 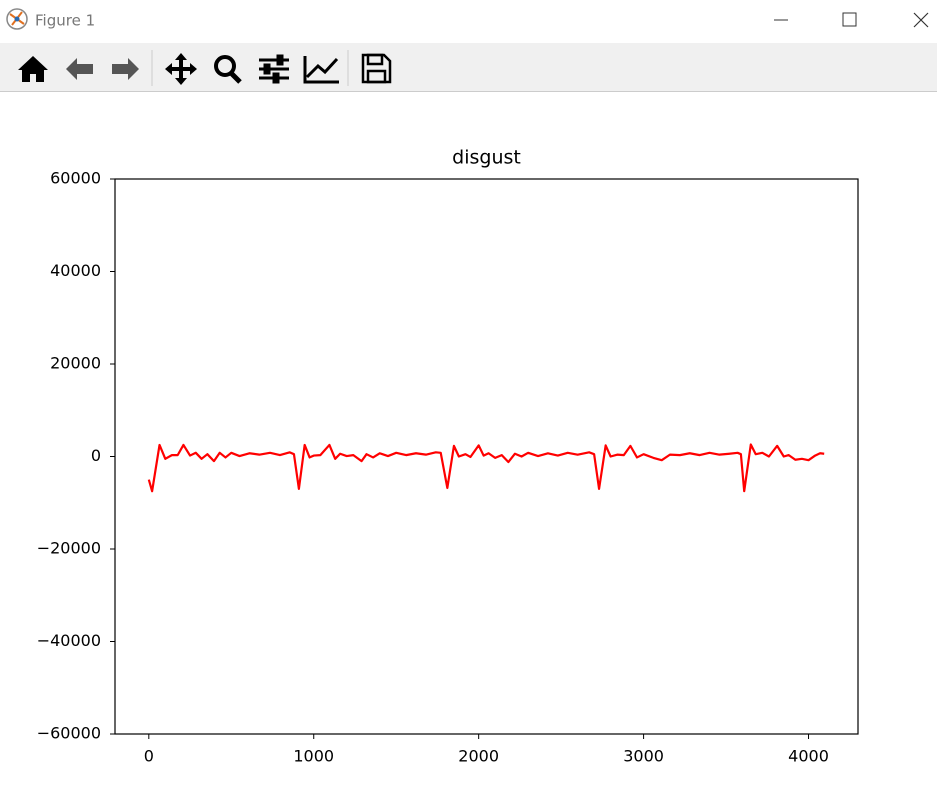 I want to click on window-title: Figure 1, so click(x=65, y=21).